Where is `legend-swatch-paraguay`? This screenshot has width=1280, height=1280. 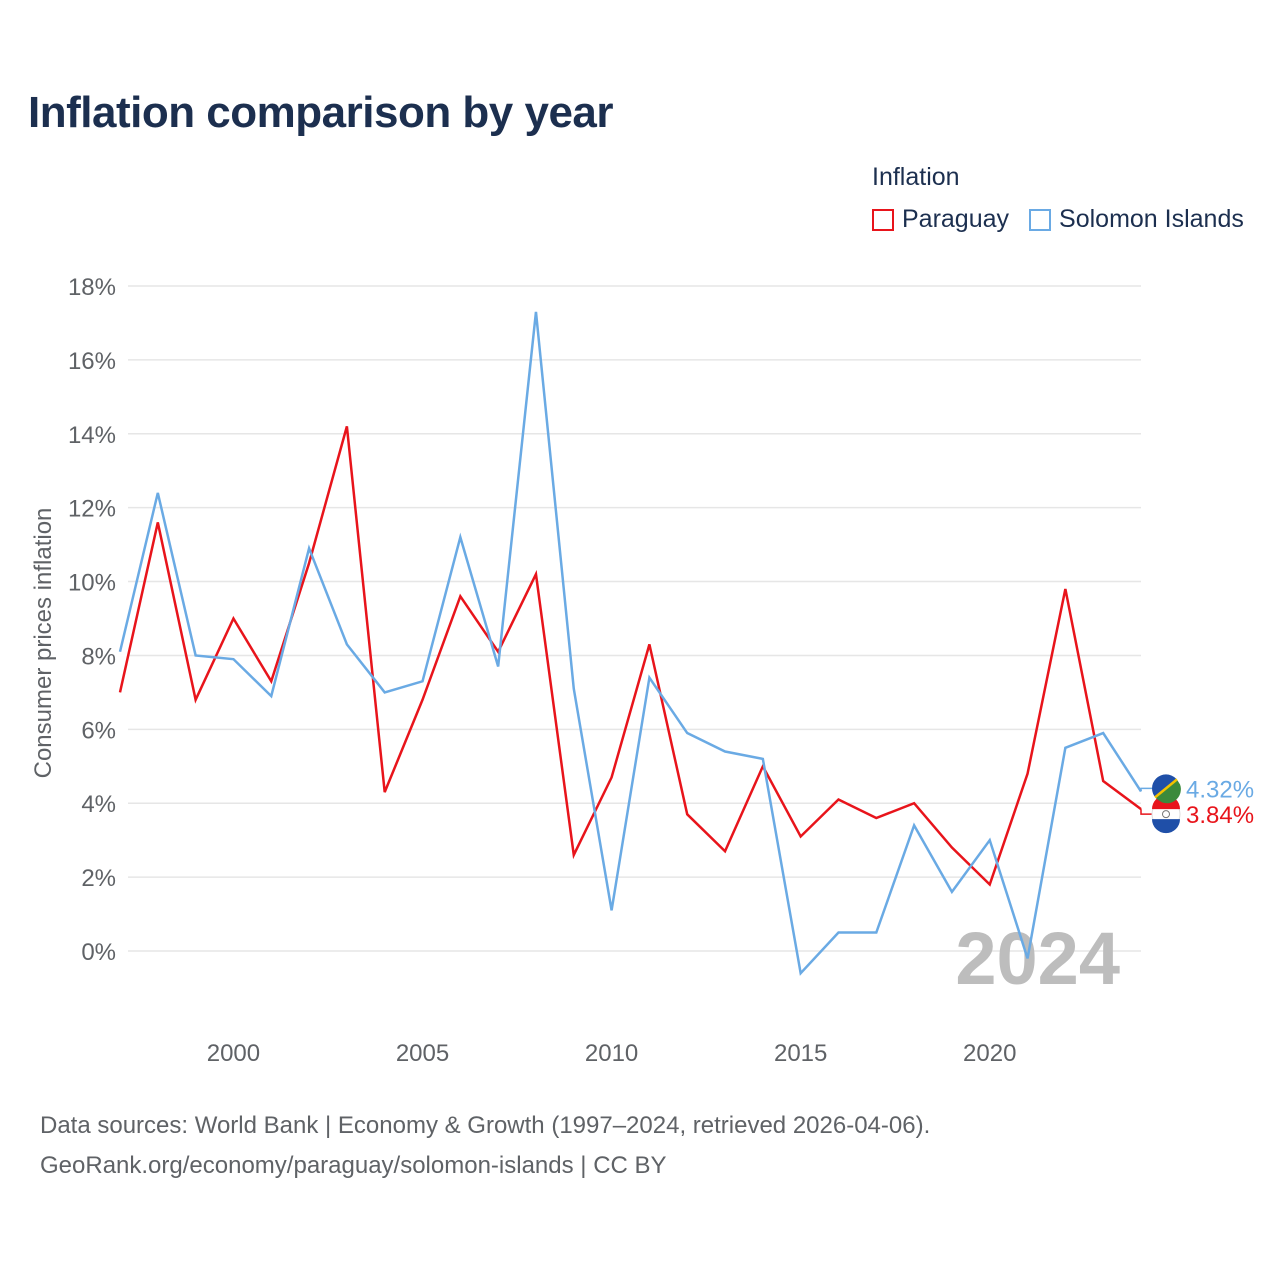
legend-swatch-paraguay is located at coordinates (883, 219).